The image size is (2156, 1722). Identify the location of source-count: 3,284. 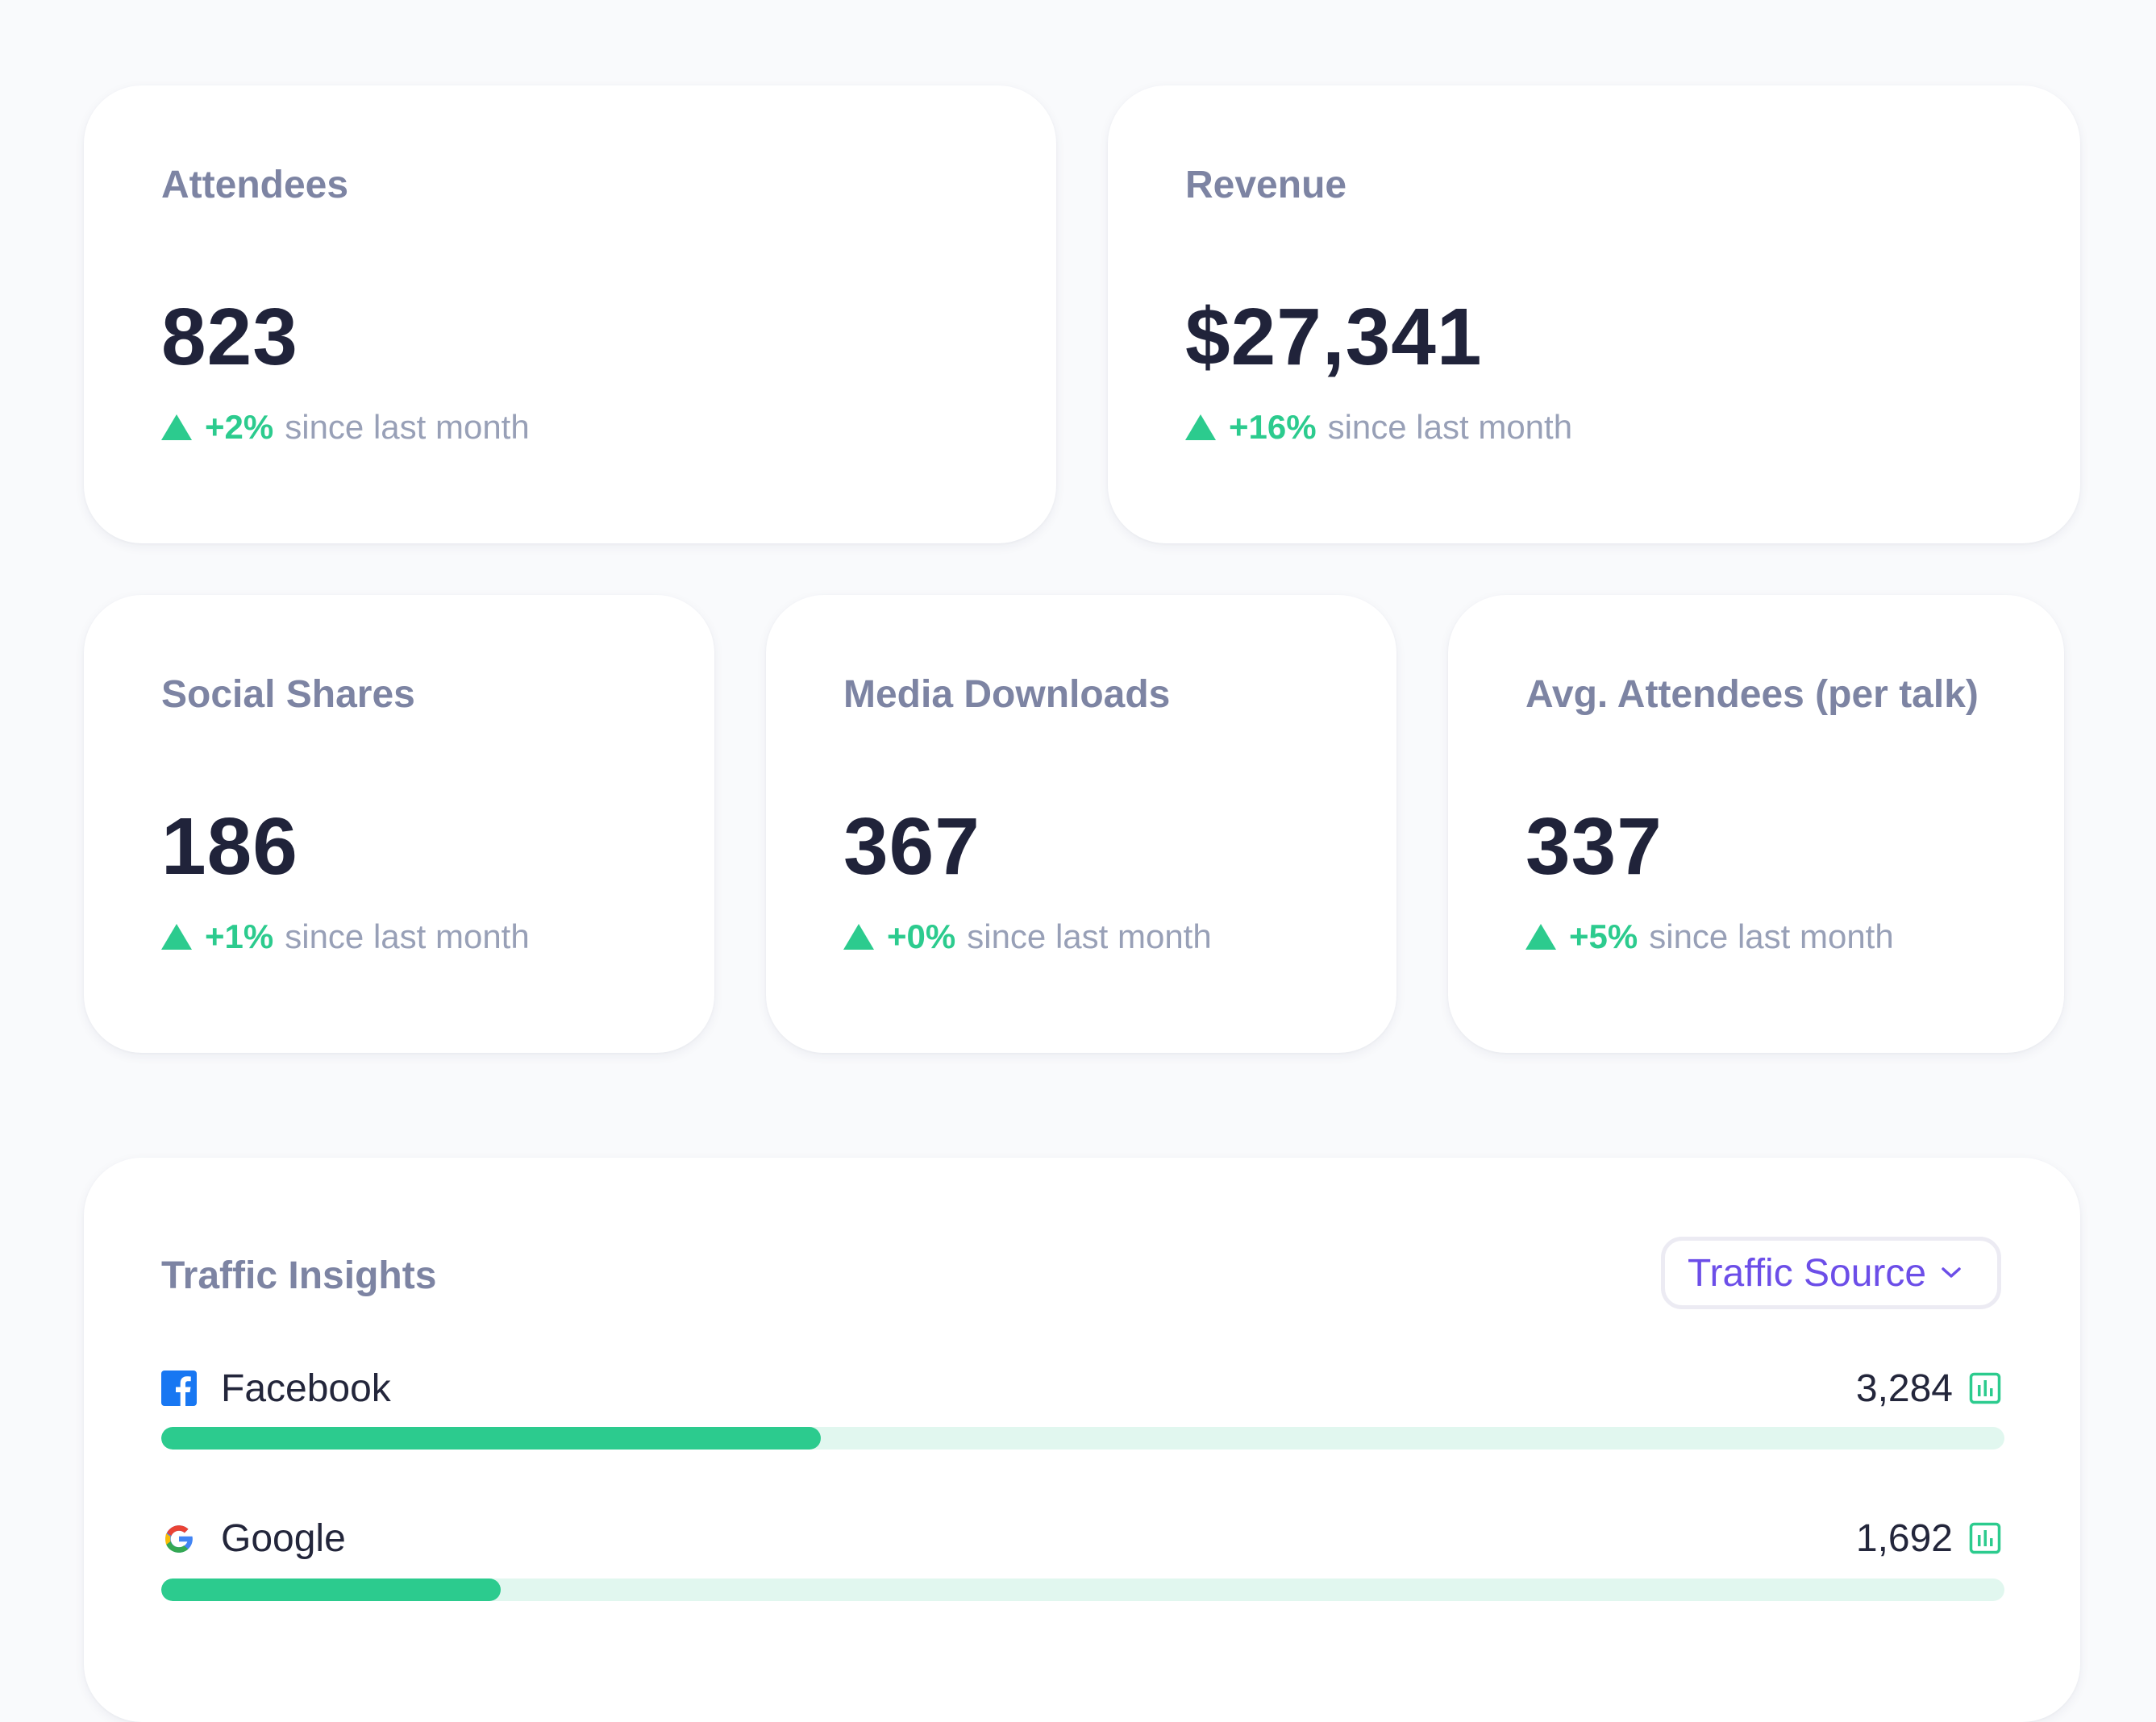
(1904, 1388).